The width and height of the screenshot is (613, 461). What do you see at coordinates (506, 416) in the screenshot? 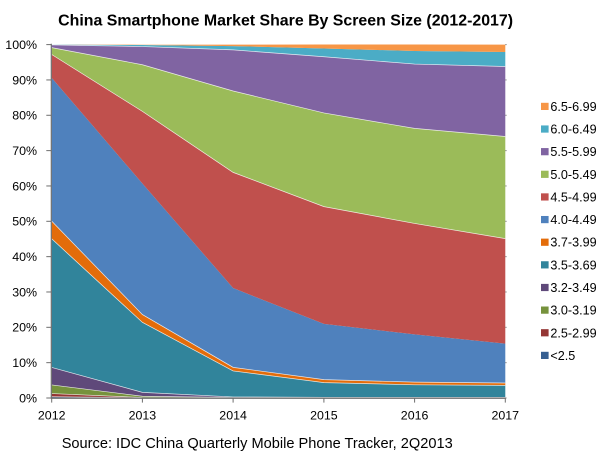
I see `svg-text: 2017` at bounding box center [506, 416].